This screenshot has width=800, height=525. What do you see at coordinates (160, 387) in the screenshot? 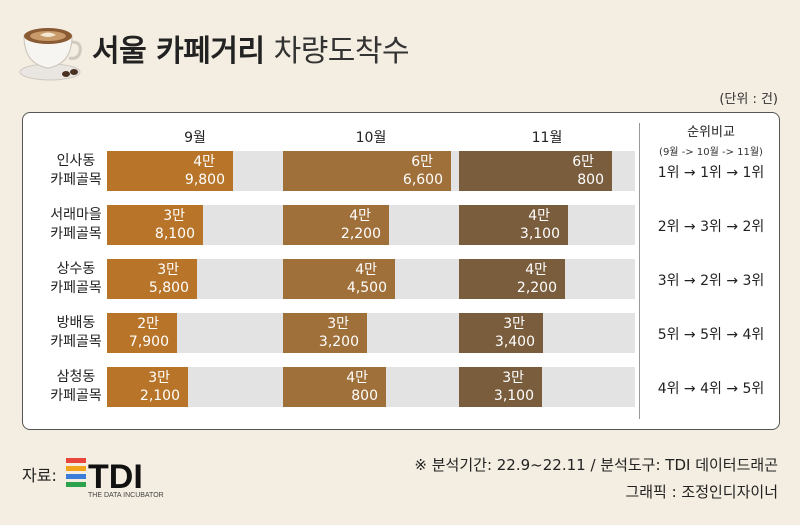
I see `bar-value-label: 3만 2,100` at bounding box center [160, 387].